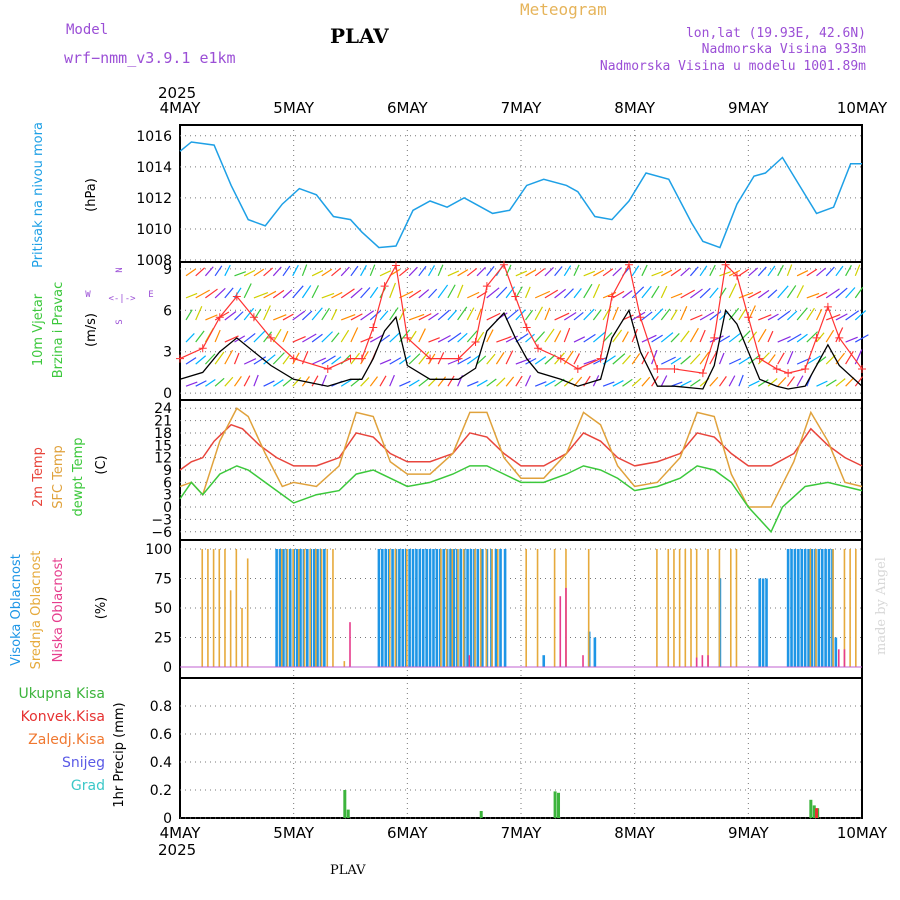 The width and height of the screenshot is (900, 900). I want to click on y-tick-label: 1014, so click(154, 168).